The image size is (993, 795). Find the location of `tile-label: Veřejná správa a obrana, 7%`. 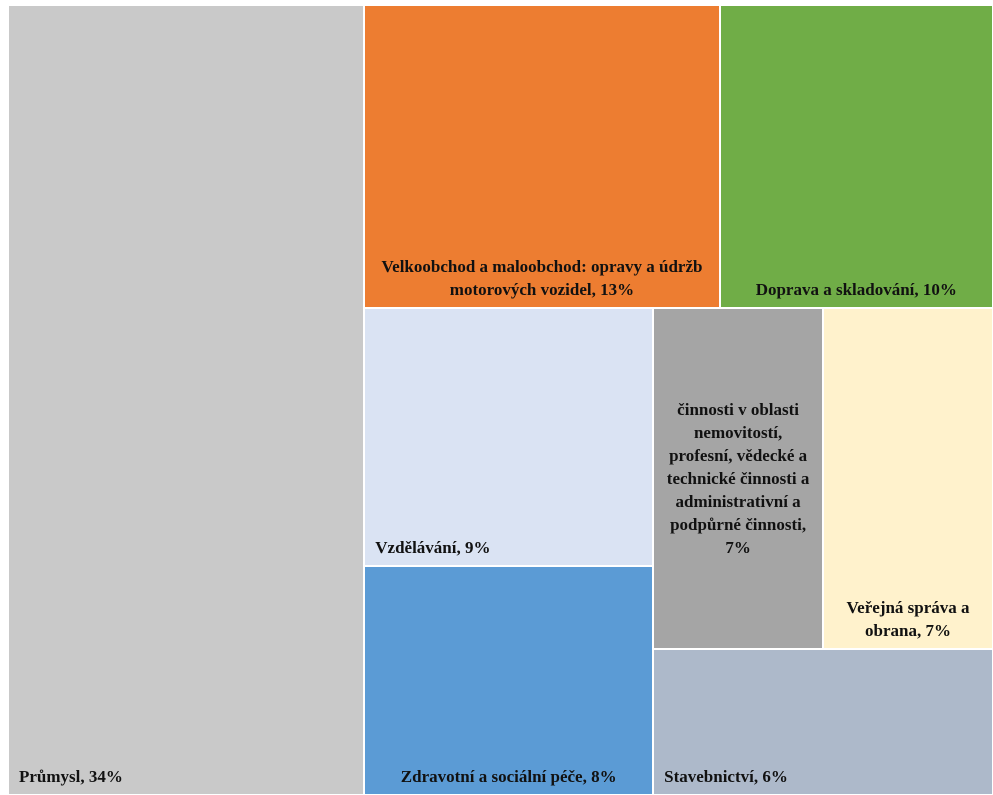

tile-label: Veřejná správa a obrana, 7% is located at coordinates (908, 618).